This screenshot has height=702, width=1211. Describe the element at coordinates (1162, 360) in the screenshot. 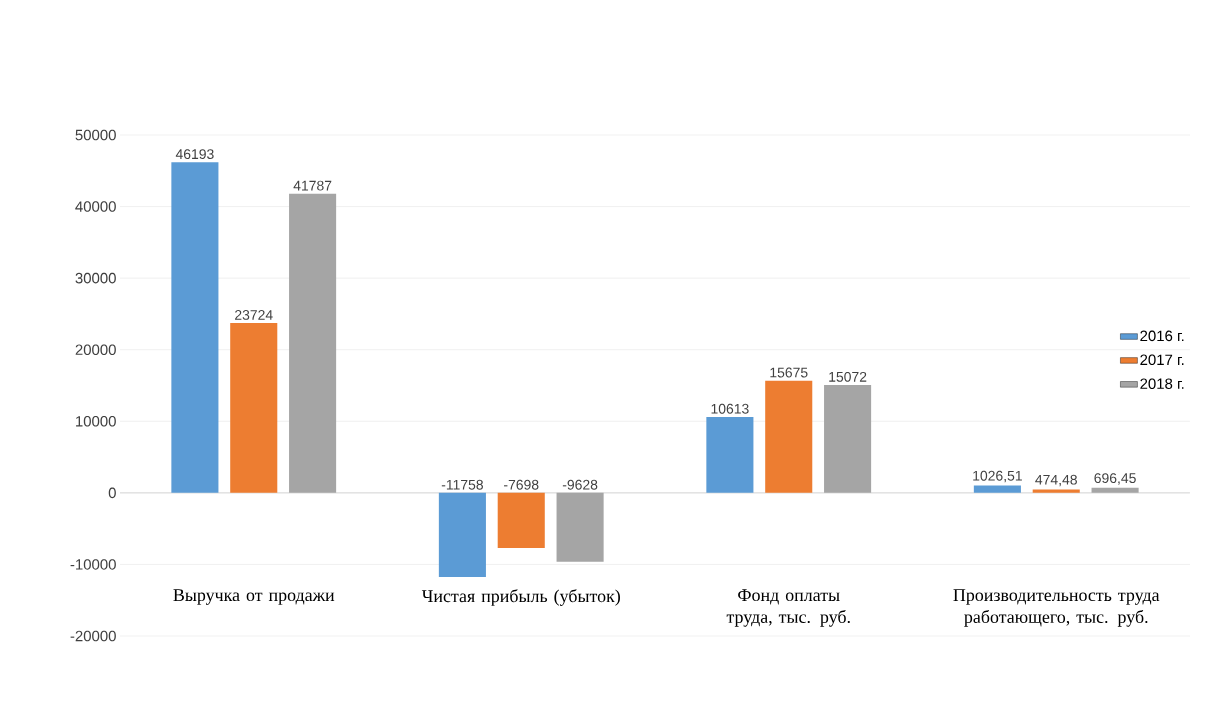

I see `legend-label: 2017 г.` at that location.